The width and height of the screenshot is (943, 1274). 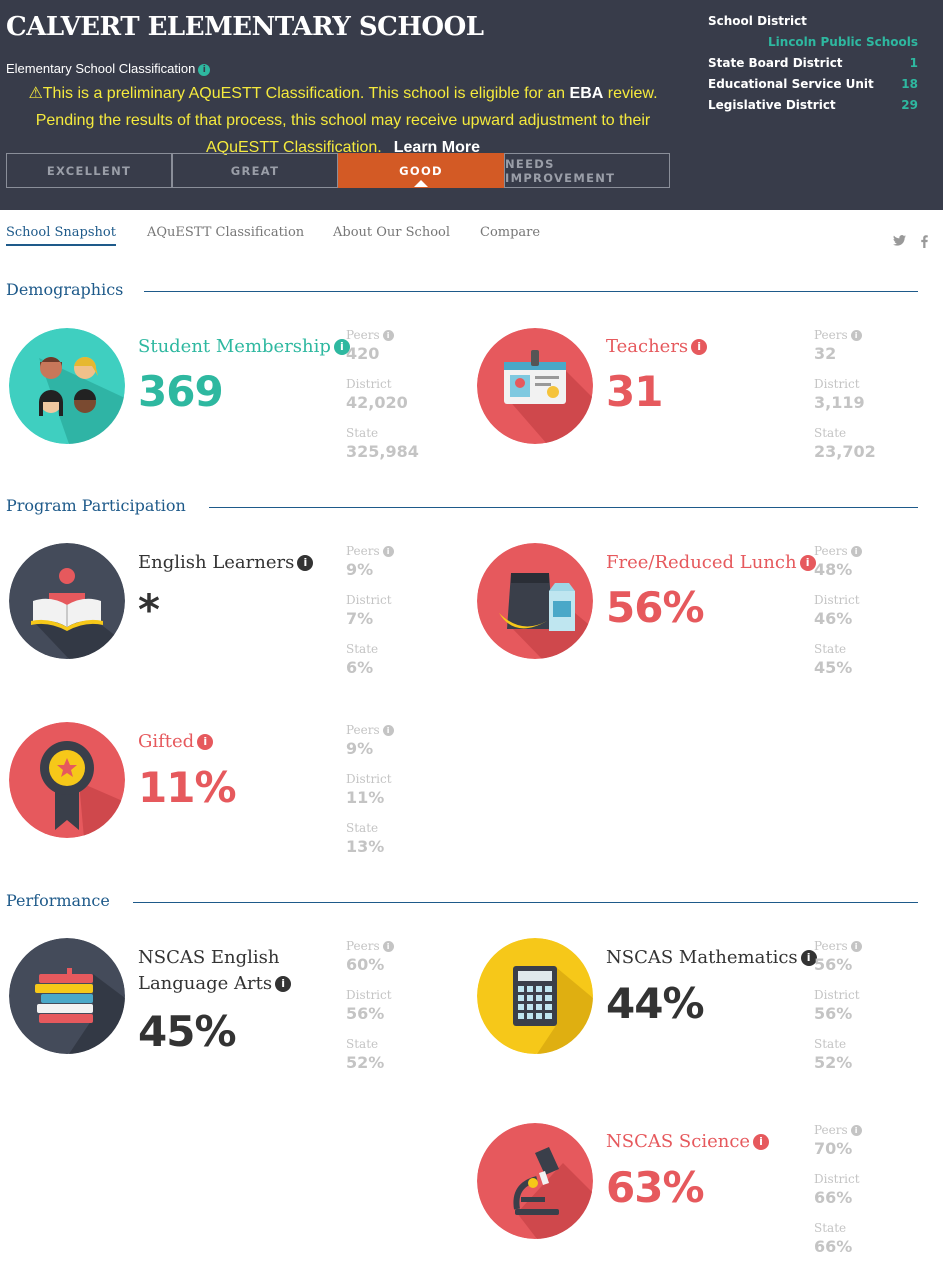 I want to click on id-badge-icon, so click(x=535, y=386).